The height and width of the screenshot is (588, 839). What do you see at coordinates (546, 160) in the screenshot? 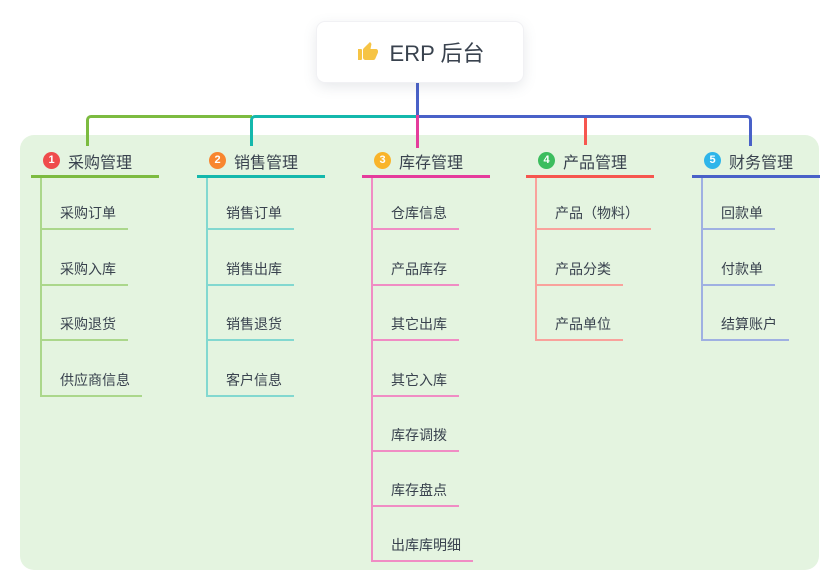
I see `branch-number-badge: 4` at bounding box center [546, 160].